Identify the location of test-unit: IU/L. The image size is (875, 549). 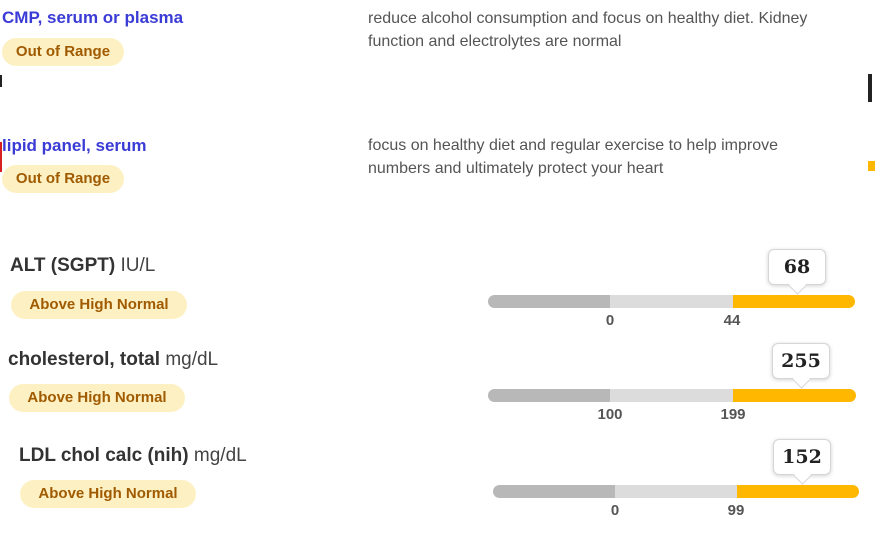
(138, 265).